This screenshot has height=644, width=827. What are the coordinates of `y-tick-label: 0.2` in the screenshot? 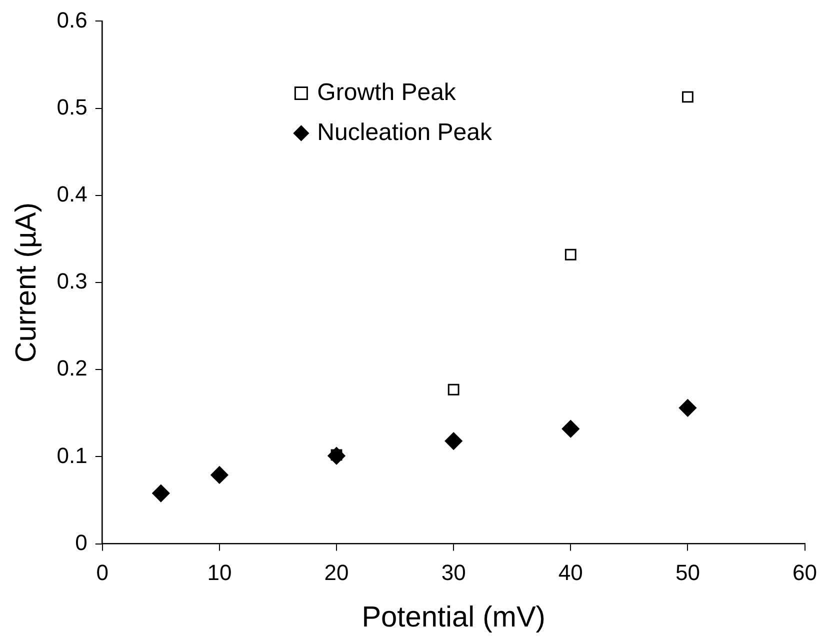 It's located at (72, 368).